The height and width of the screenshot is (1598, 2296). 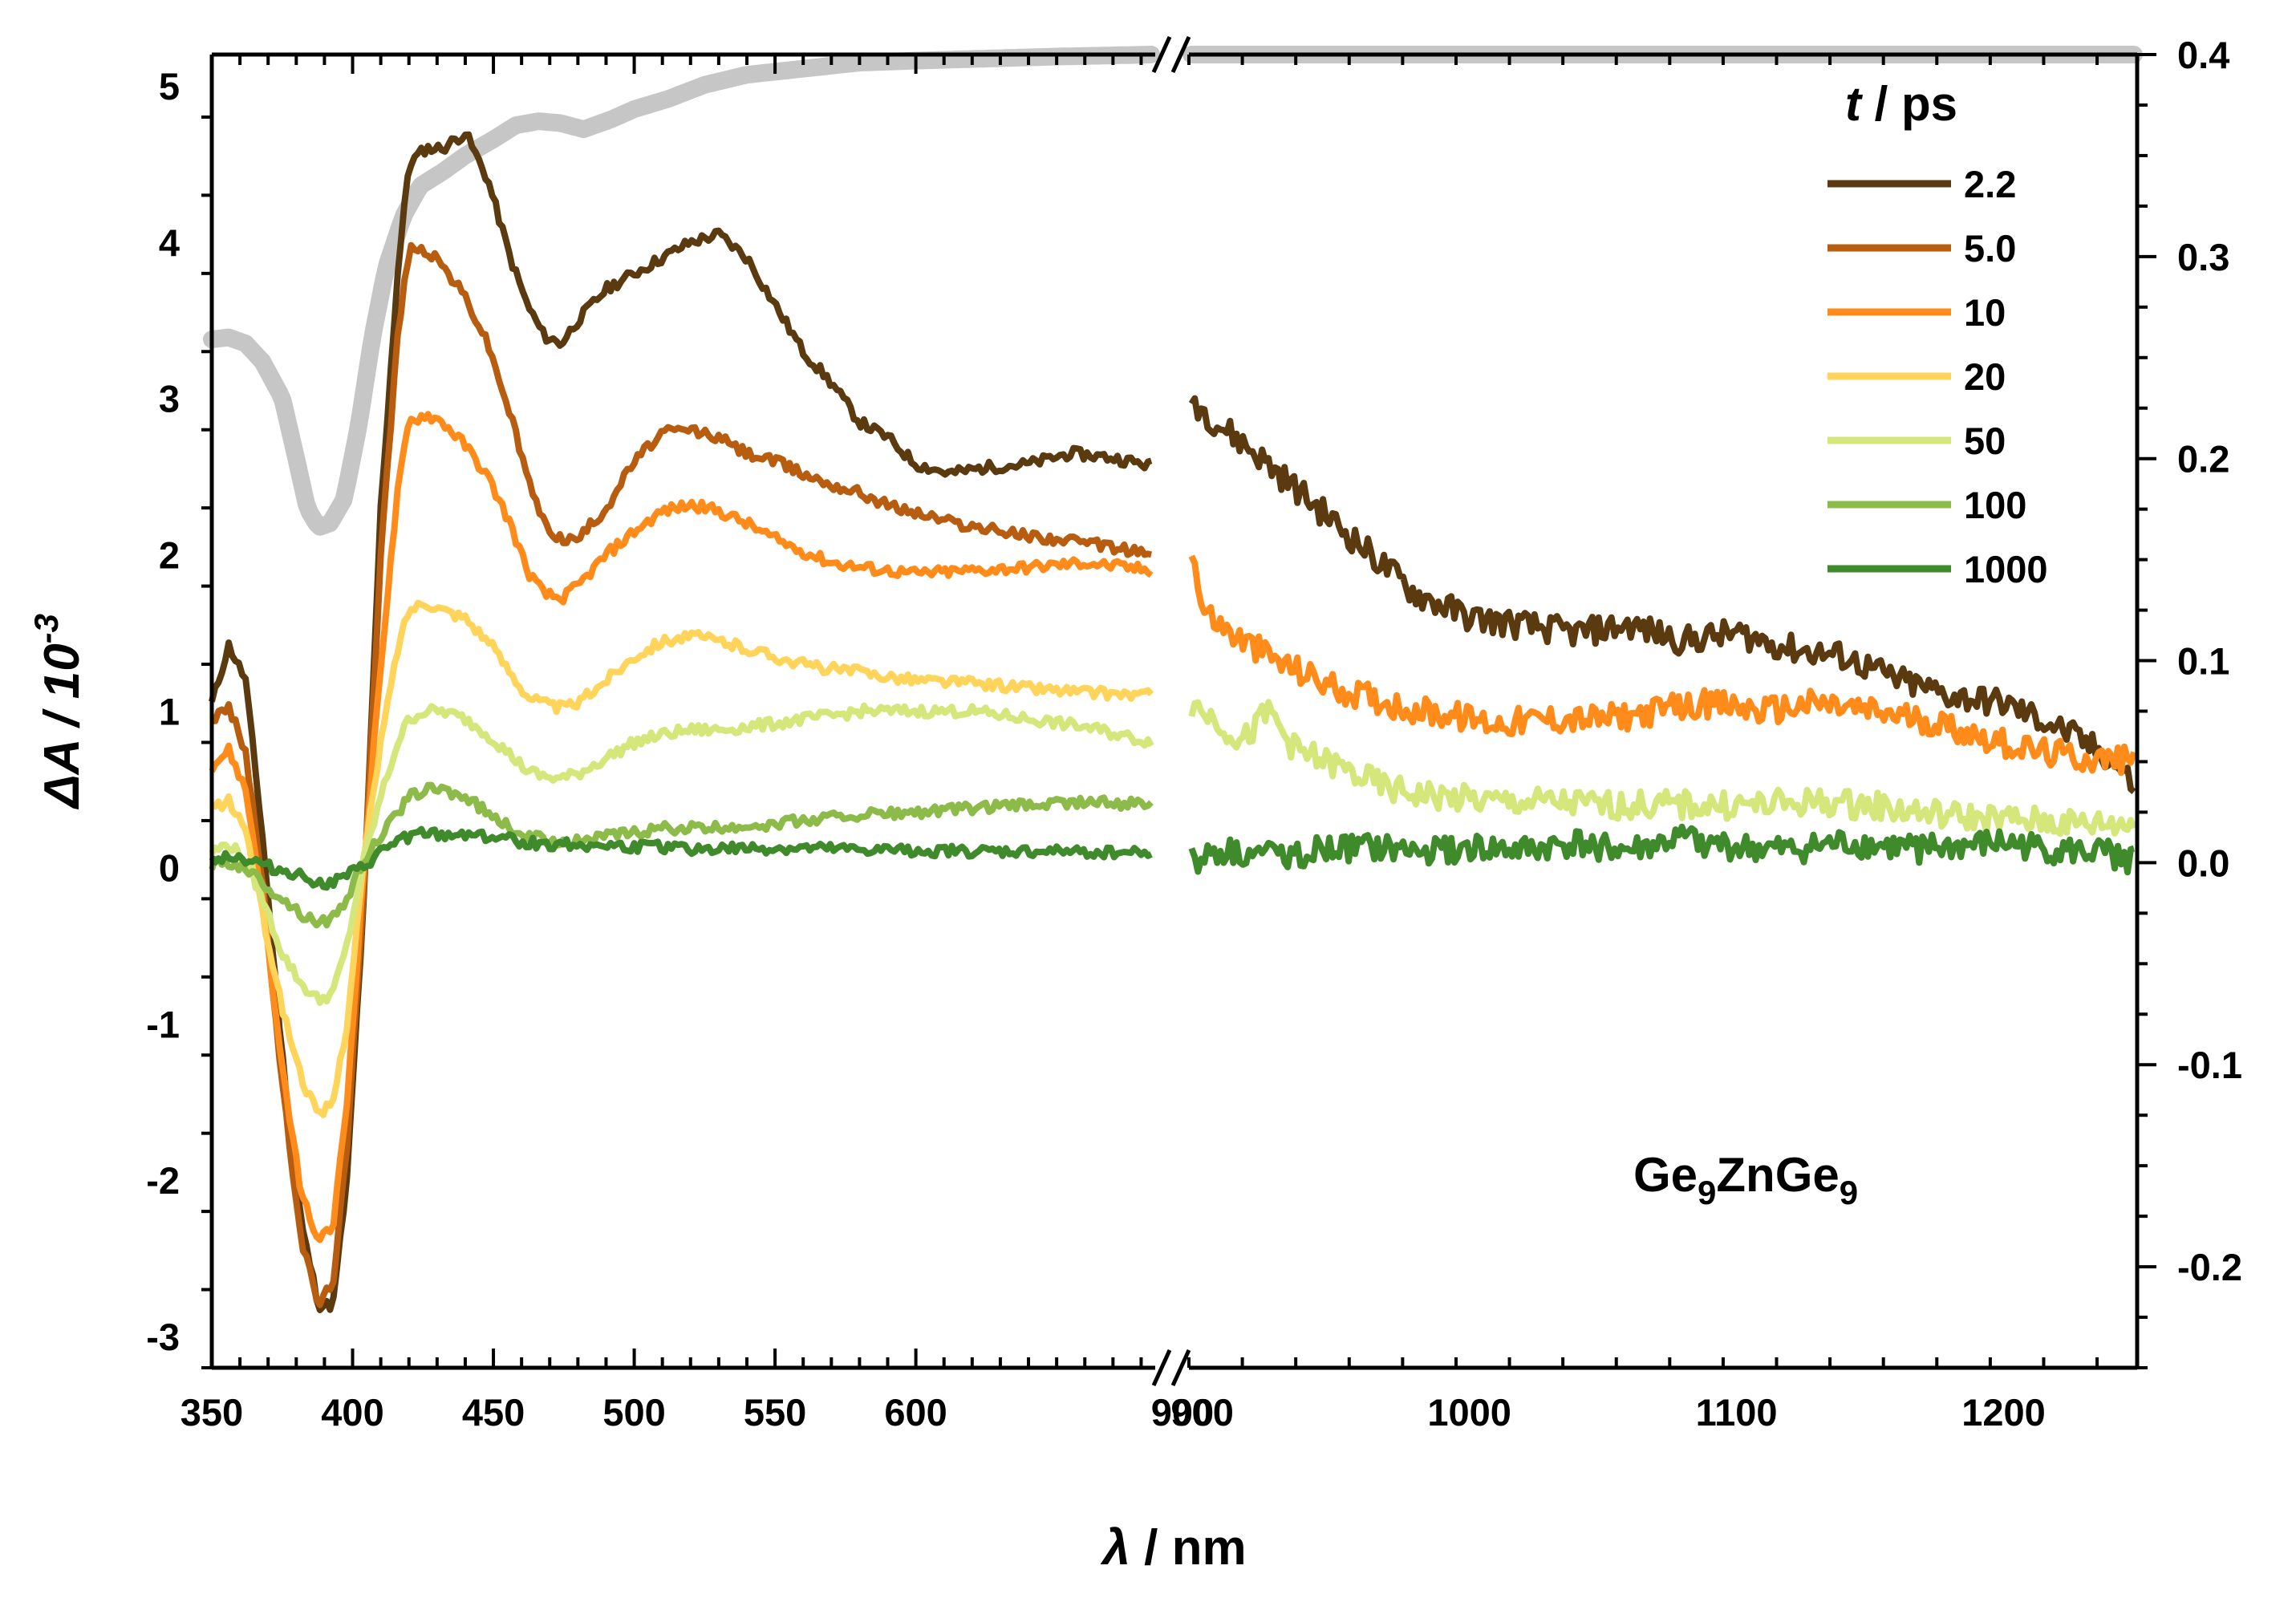 I want to click on legend-label-5.0: 5.0, so click(x=1990, y=248).